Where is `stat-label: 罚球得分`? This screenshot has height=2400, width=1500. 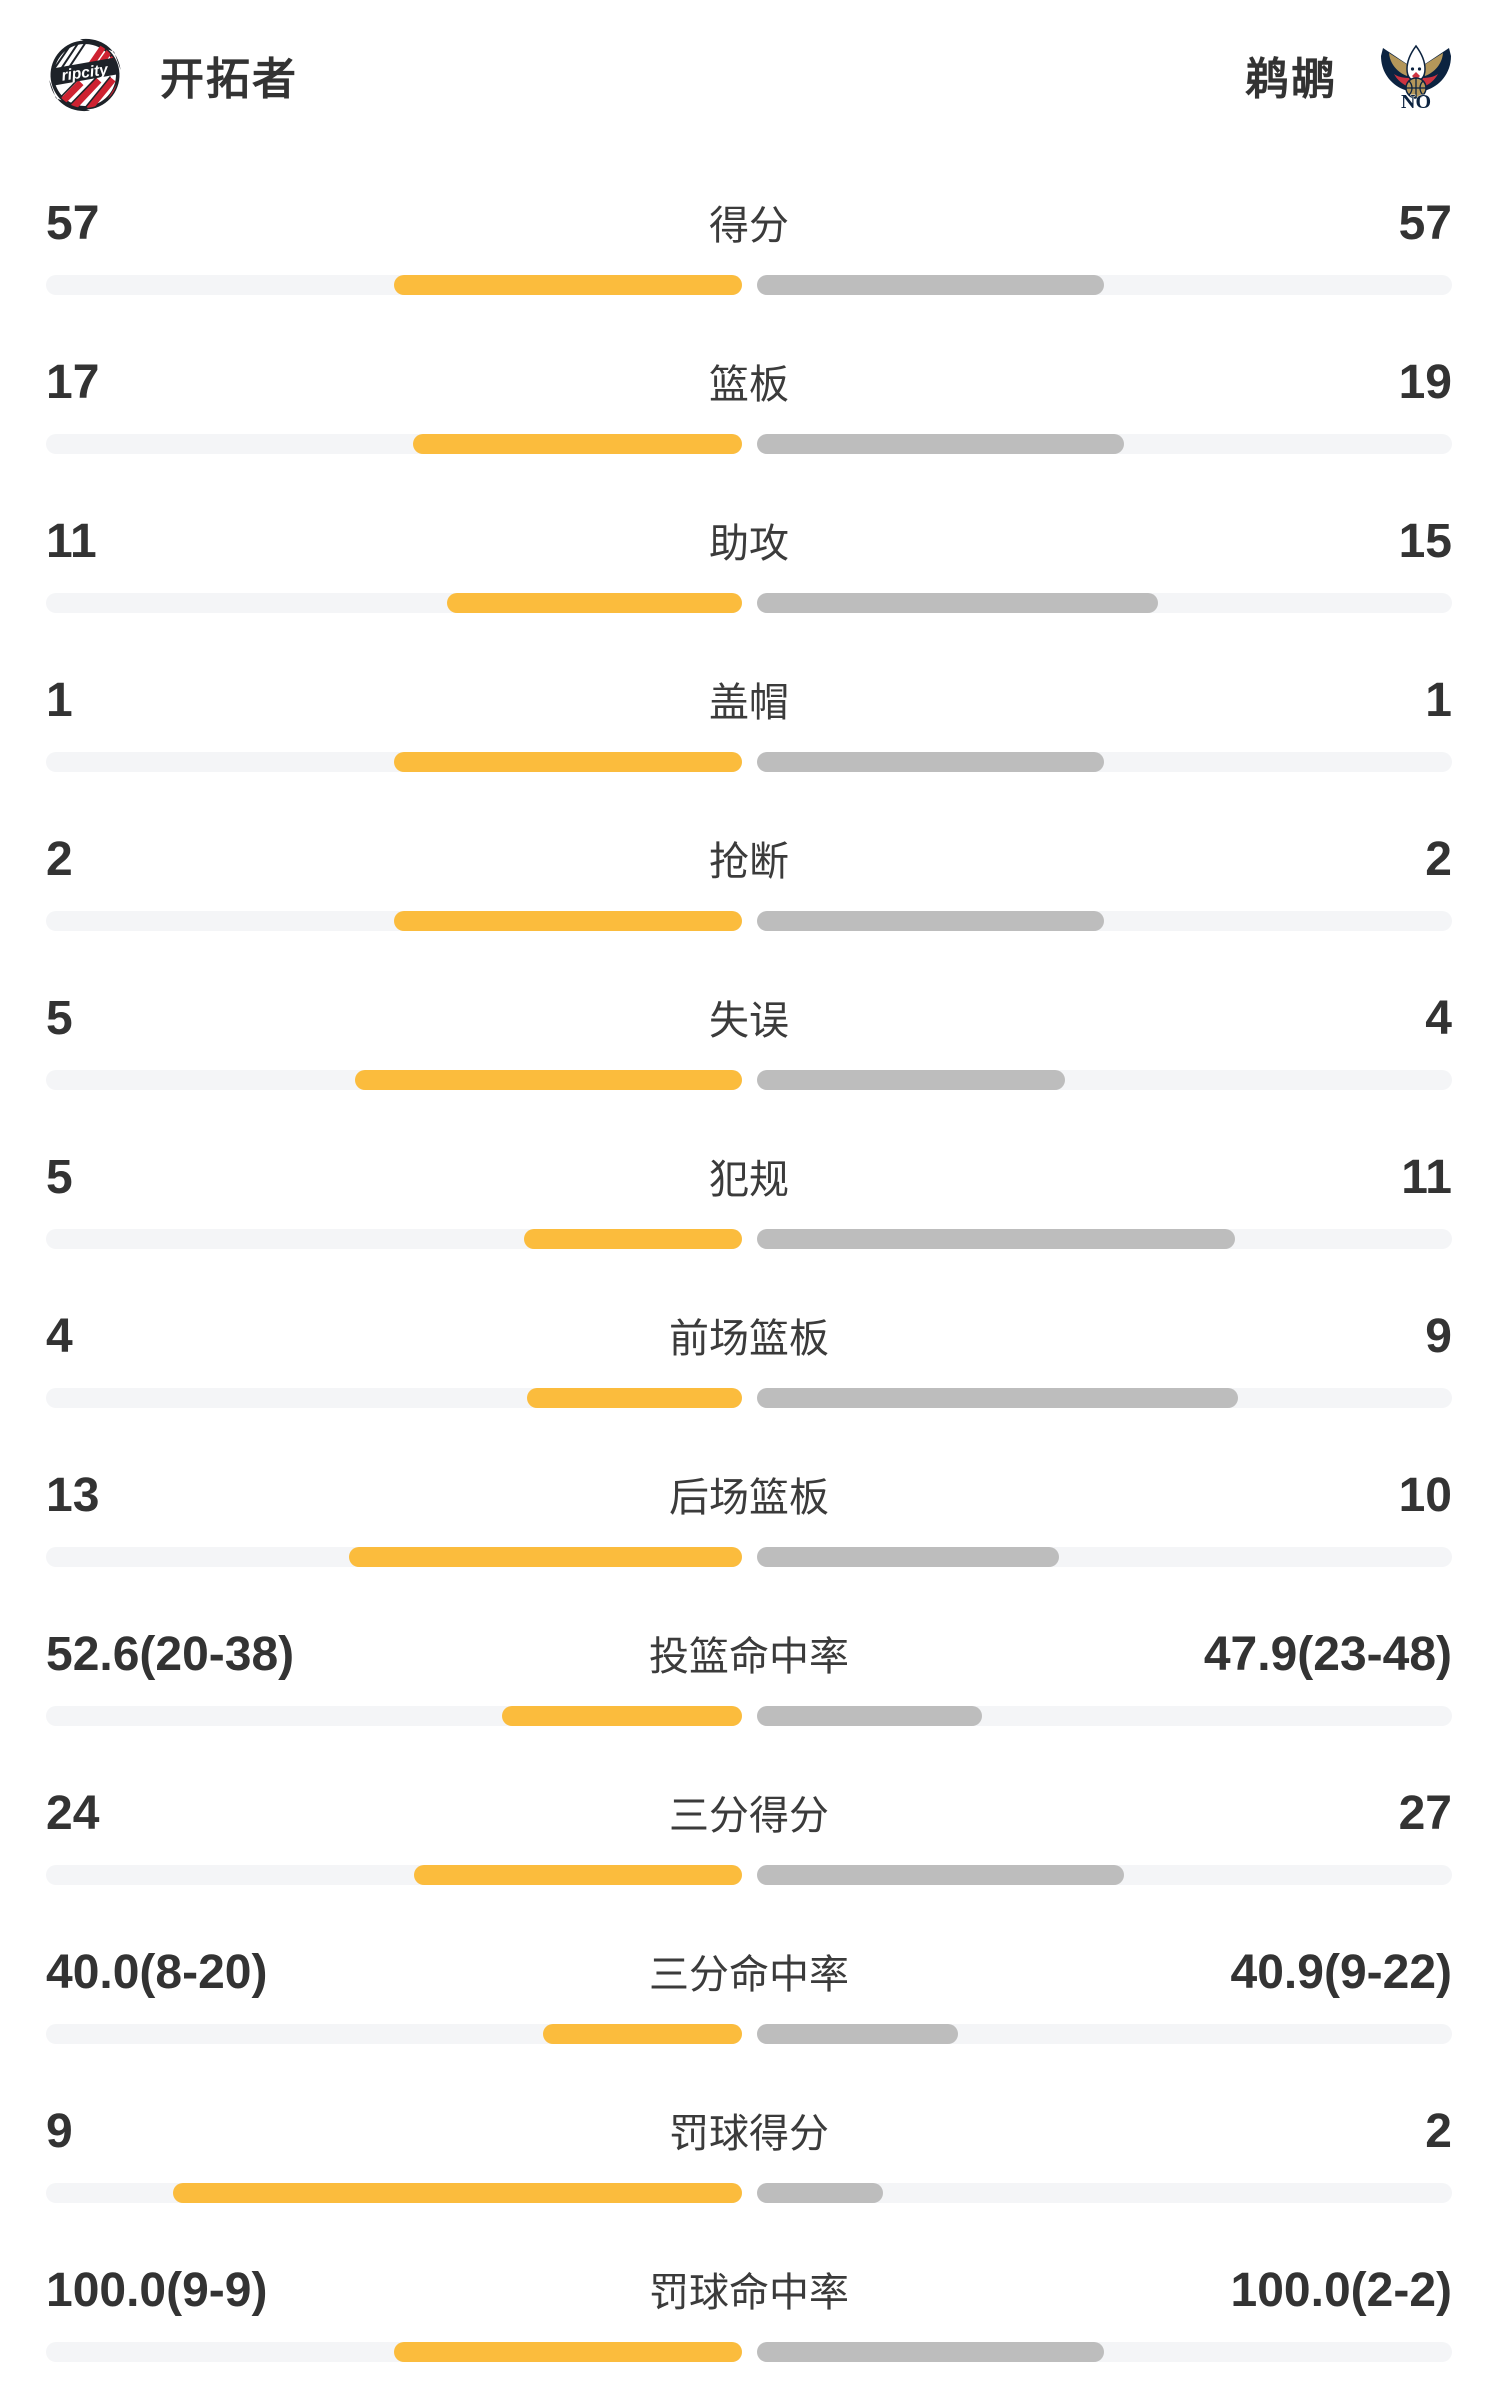
stat-label: 罚球得分 is located at coordinates (749, 2134).